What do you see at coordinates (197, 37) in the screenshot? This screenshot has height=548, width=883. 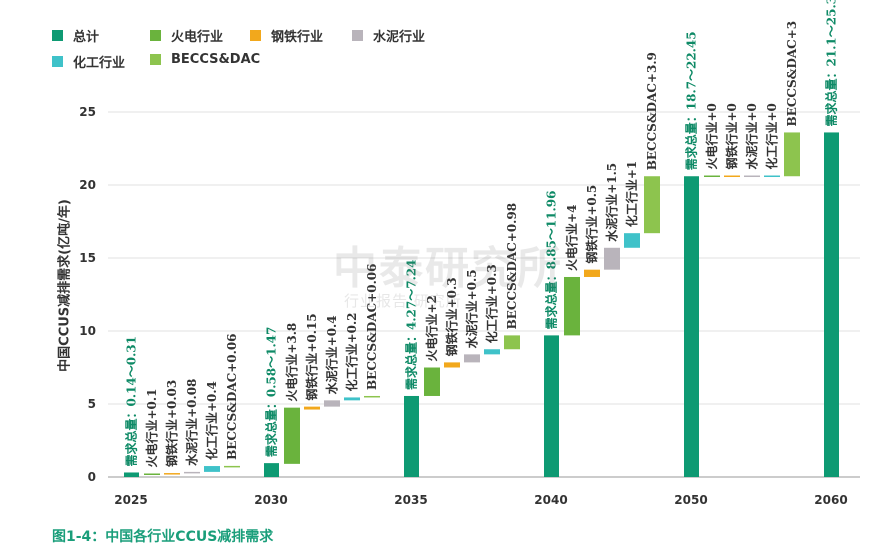 I see `legend-label-power: 火电行业` at bounding box center [197, 37].